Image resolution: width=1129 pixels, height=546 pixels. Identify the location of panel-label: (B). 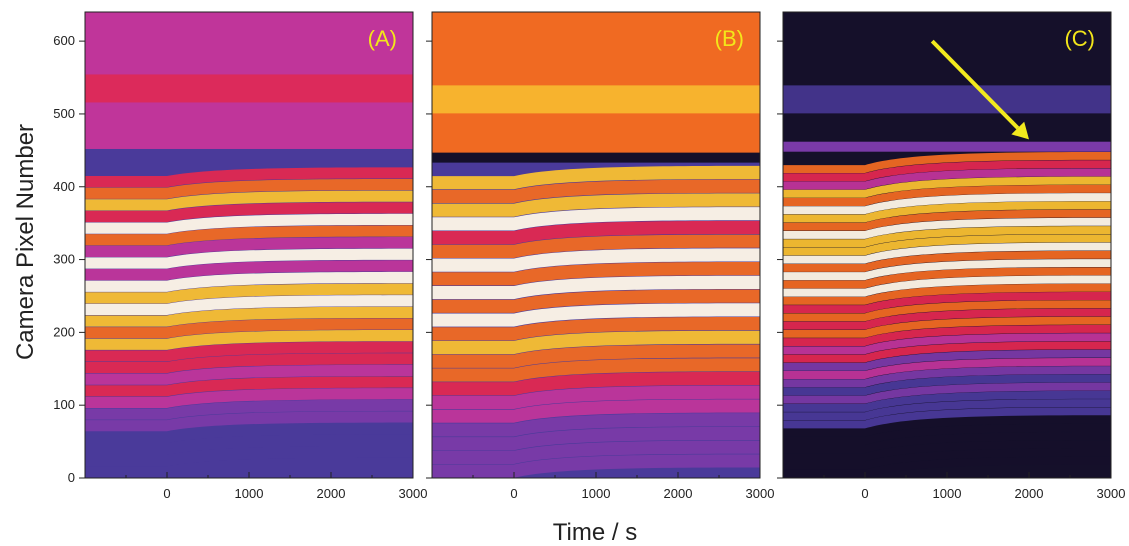
(729, 38).